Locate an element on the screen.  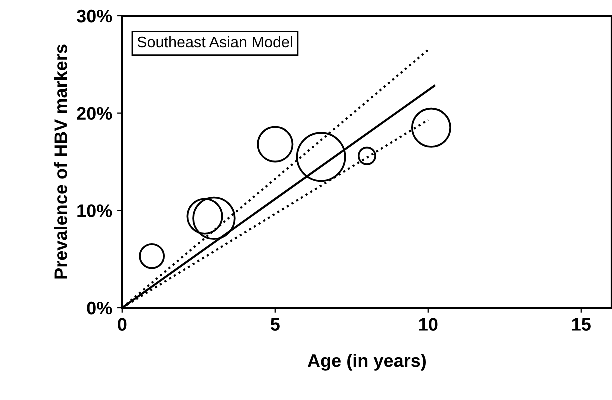
y-tick-label: 20% is located at coordinates (94, 113).